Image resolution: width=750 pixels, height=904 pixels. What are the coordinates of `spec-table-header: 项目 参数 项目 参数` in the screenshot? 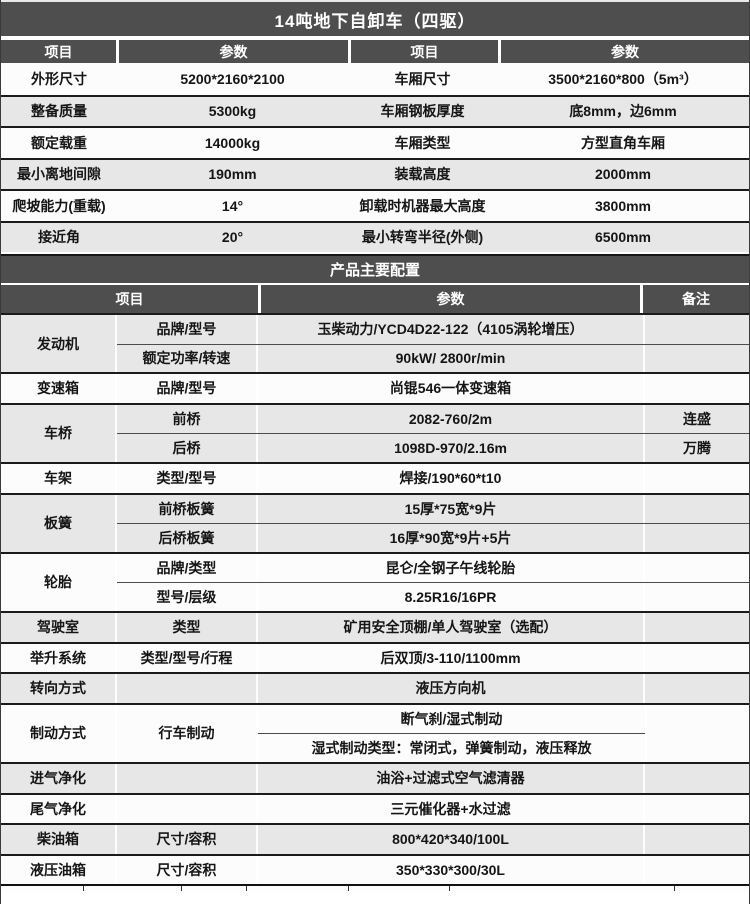 It's located at (375, 51).